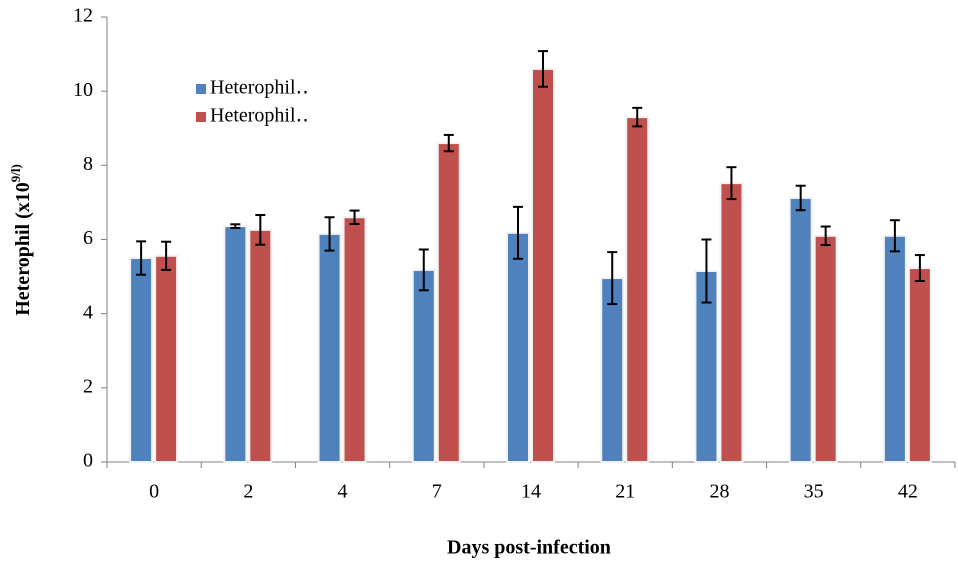 The image size is (958, 574). What do you see at coordinates (88, 164) in the screenshot?
I see `y-tick-label: 8` at bounding box center [88, 164].